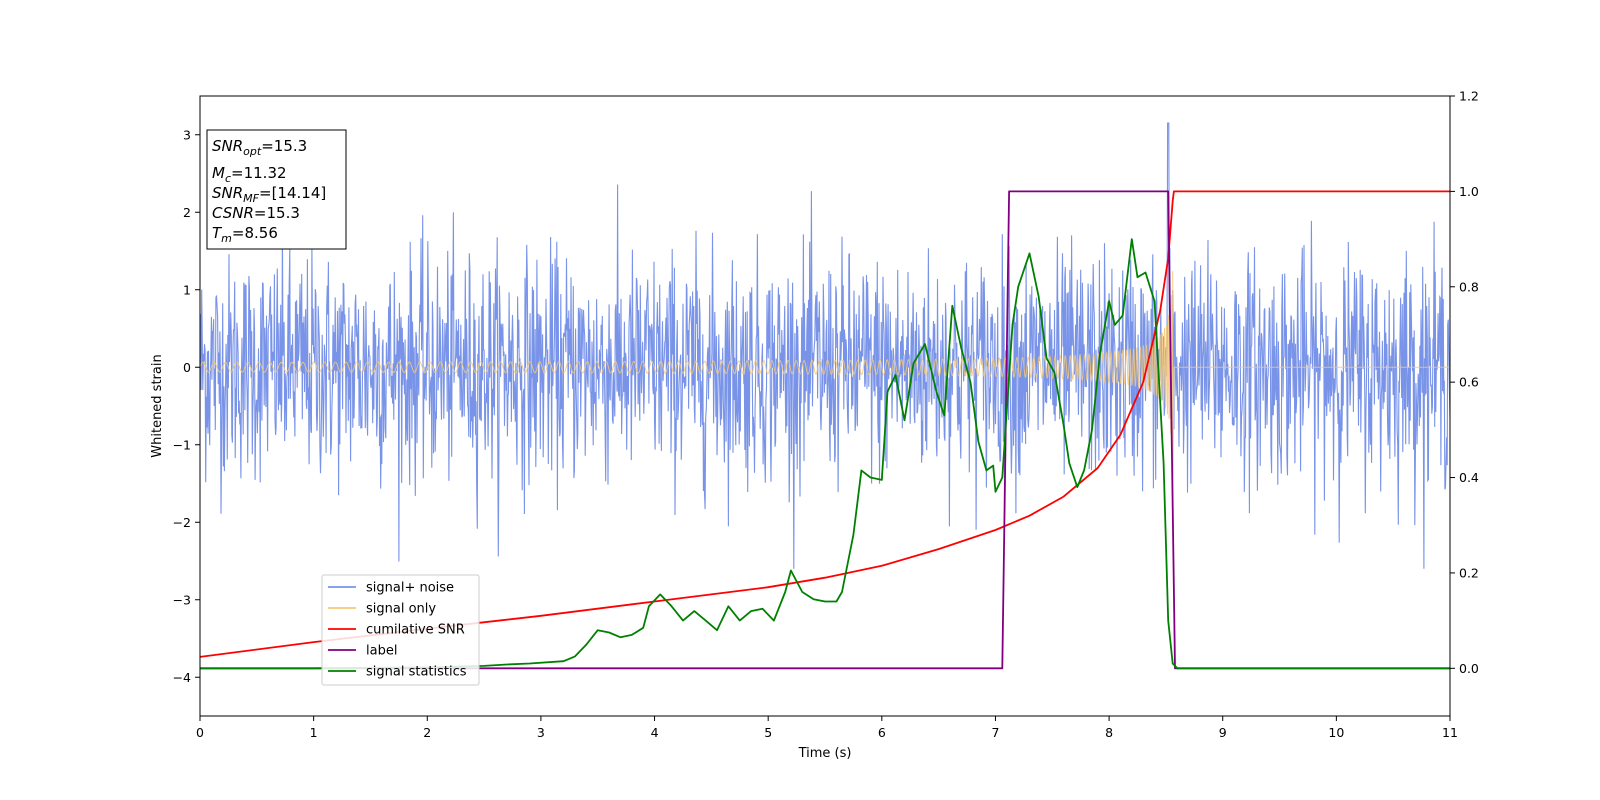 The width and height of the screenshot is (1600, 800). What do you see at coordinates (1469, 286) in the screenshot?
I see `y2-tick-label: 0.8` at bounding box center [1469, 286].